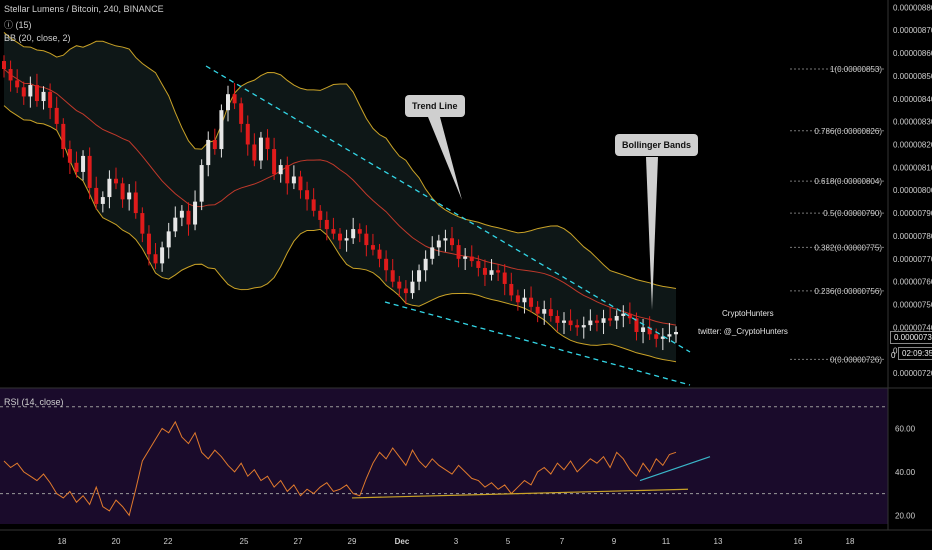 The width and height of the screenshot is (932, 550). I want to click on rsi-tick-label: 60.00, so click(905, 428).